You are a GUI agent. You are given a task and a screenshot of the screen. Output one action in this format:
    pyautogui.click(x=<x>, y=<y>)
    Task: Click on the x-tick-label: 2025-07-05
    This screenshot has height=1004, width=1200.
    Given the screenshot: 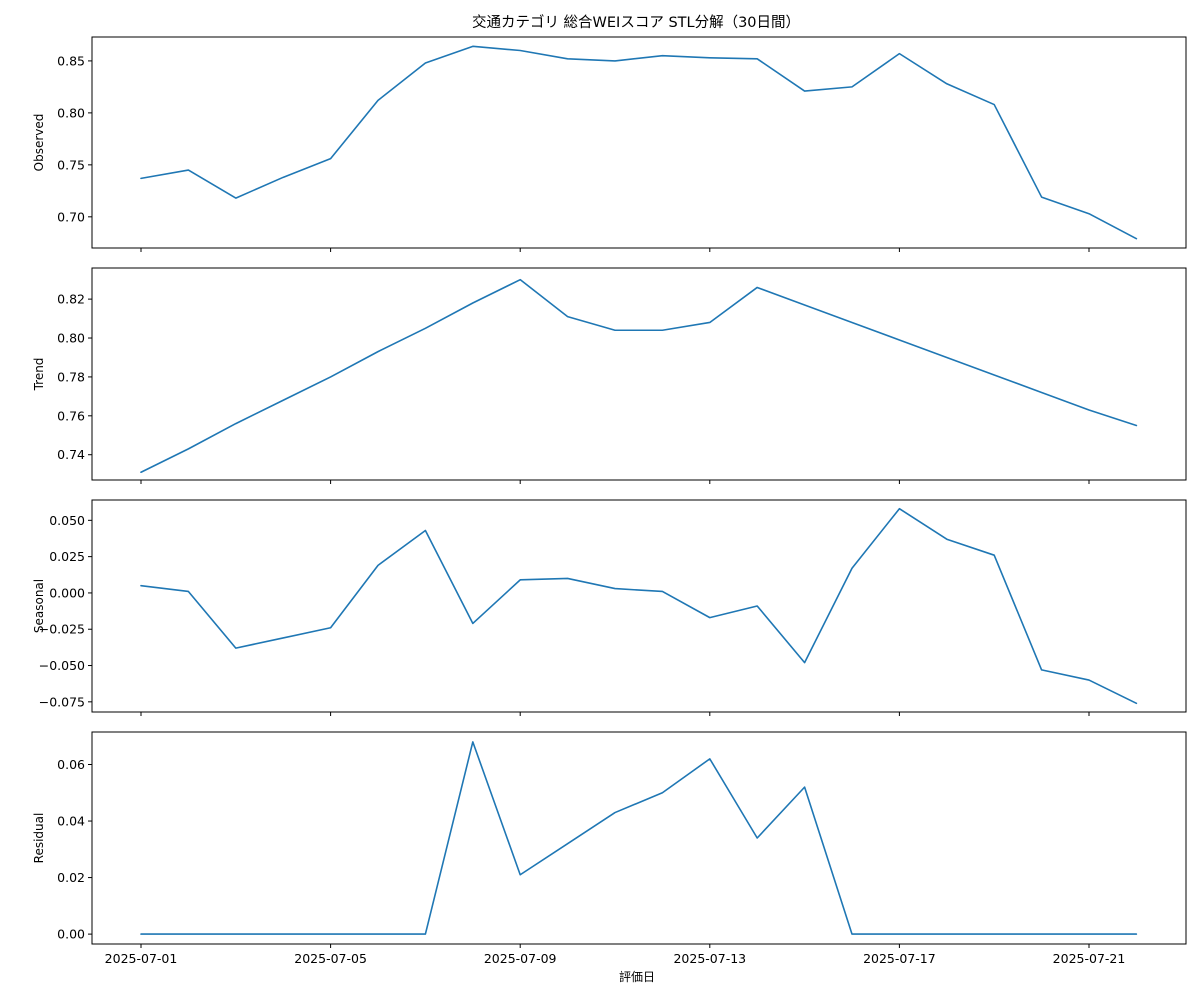 What is the action you would take?
    pyautogui.click(x=330, y=958)
    